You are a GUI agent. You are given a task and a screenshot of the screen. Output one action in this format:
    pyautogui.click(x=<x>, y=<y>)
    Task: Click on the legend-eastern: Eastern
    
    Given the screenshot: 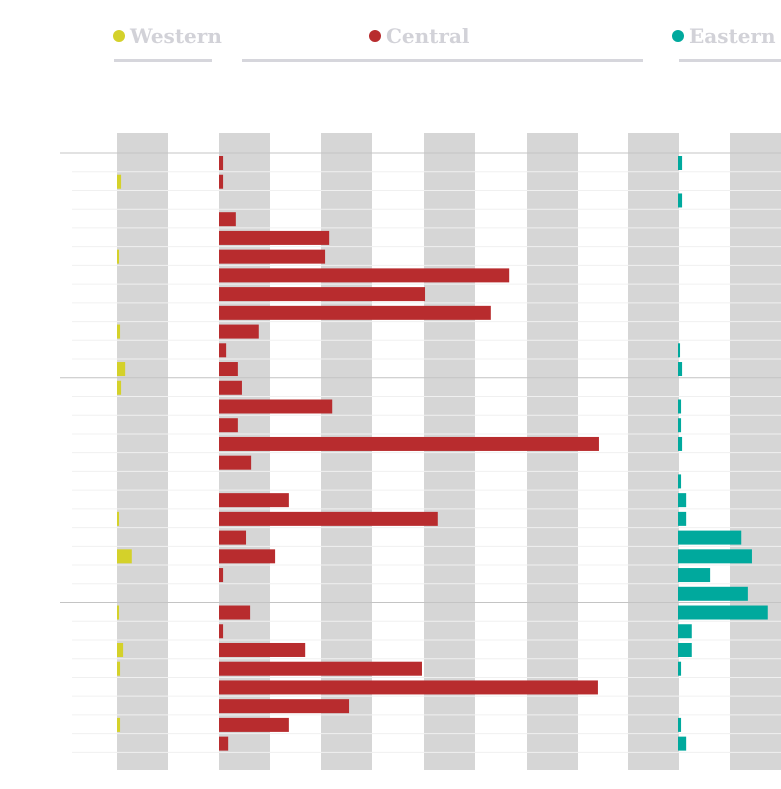 What is the action you would take?
    pyautogui.click(x=724, y=36)
    